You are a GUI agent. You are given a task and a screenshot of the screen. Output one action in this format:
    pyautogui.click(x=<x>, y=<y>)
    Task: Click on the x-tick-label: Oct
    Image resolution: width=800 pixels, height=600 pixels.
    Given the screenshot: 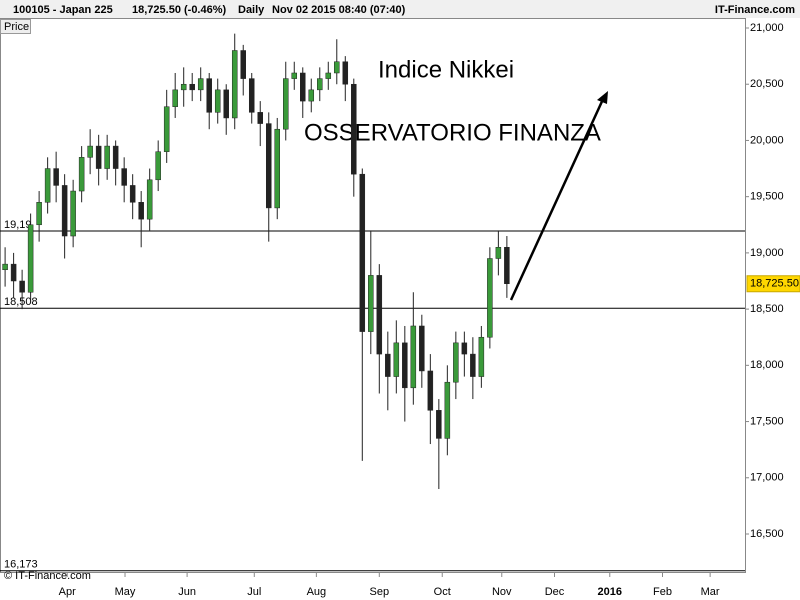 What is the action you would take?
    pyautogui.click(x=442, y=592)
    